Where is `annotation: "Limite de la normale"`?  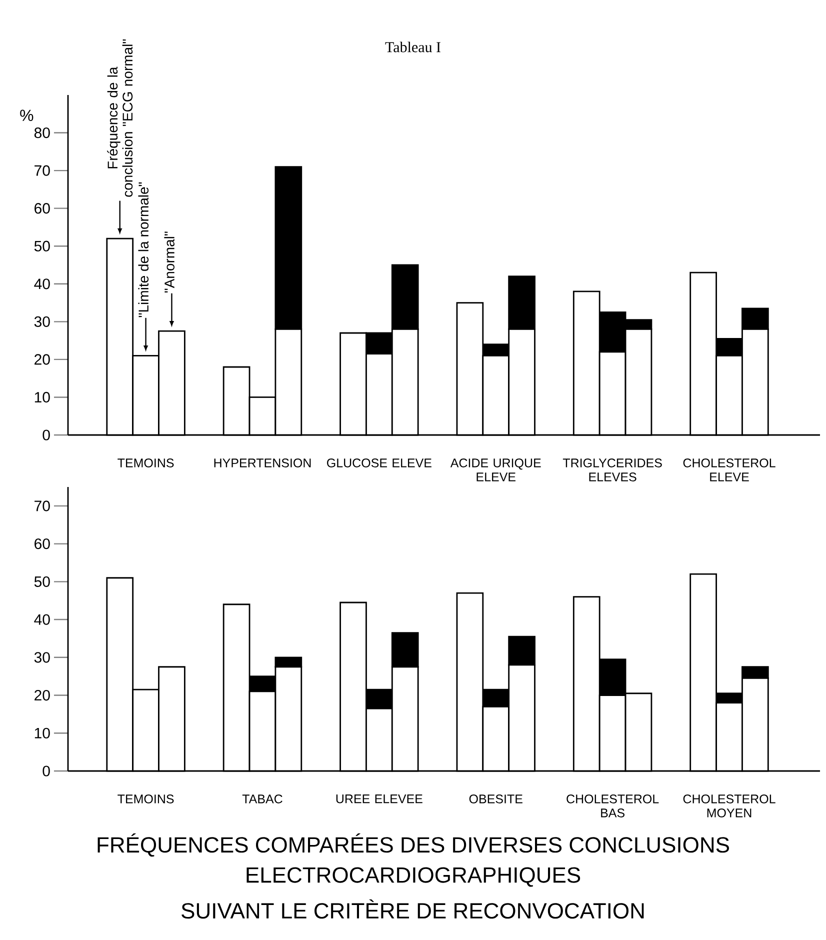 annotation: "Limite de la normale" is located at coordinates (143, 250).